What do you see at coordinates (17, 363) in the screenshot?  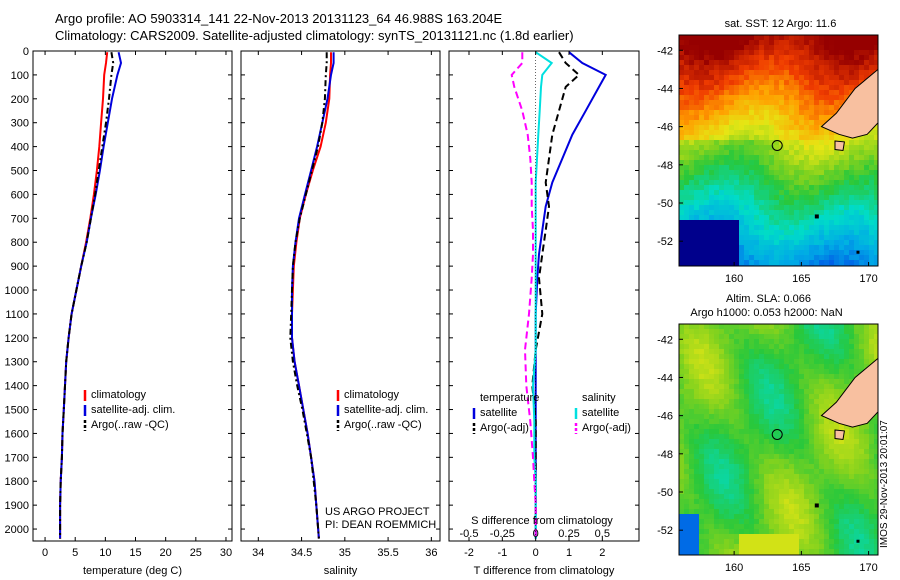 I see `y-tick-label: 1300` at bounding box center [17, 363].